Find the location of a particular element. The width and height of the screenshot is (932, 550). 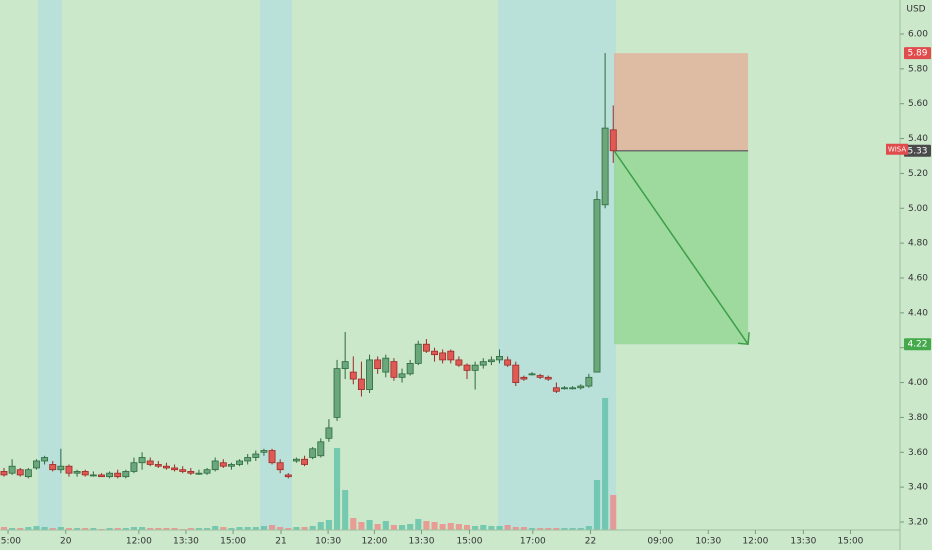

y-tick-label: 5.60 is located at coordinates (918, 104).